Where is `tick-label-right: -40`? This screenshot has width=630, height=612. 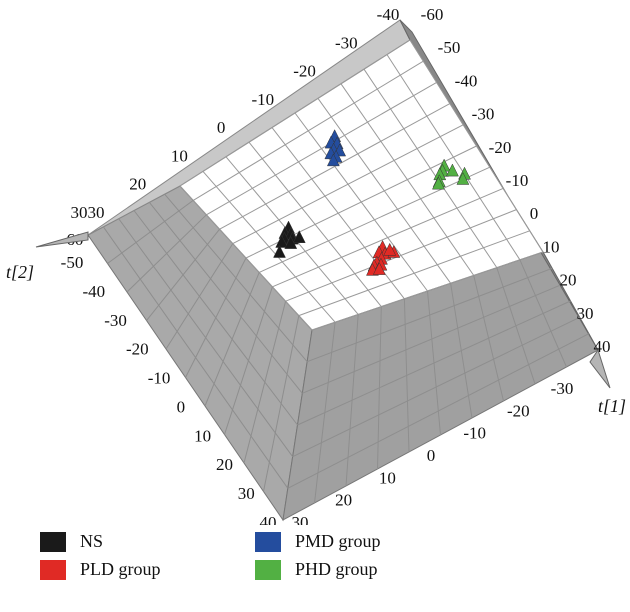
tick-label-right: -40 is located at coordinates (466, 80).